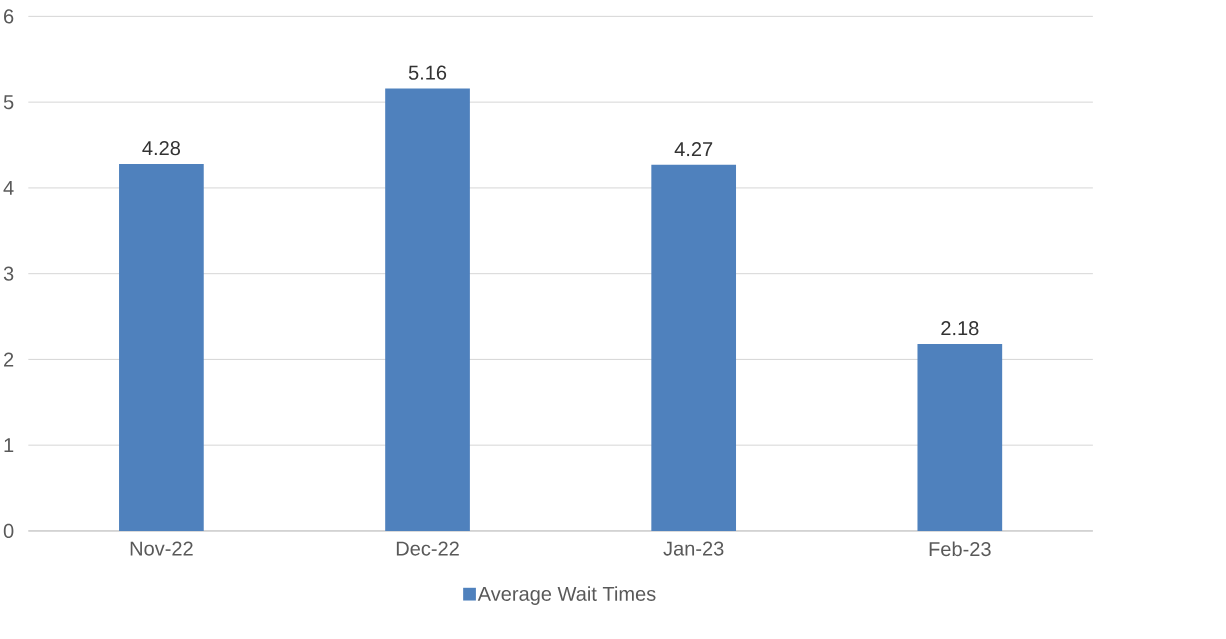 The width and height of the screenshot is (1226, 639). I want to click on data-label: 2.18, so click(960, 328).